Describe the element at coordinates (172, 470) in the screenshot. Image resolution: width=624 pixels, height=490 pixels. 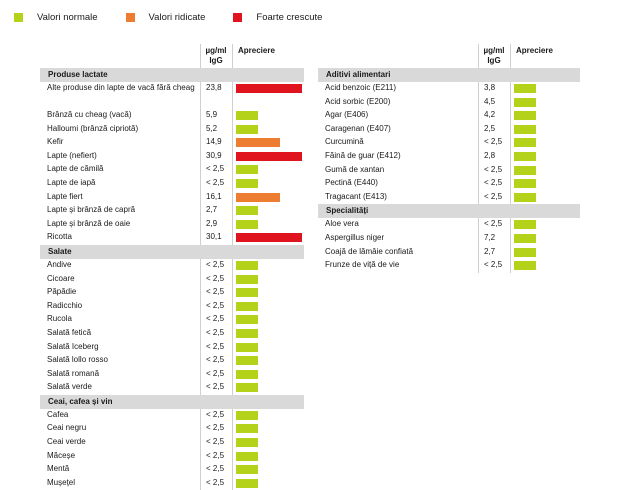
I see `result-row: Mentă < 2,5` at that location.